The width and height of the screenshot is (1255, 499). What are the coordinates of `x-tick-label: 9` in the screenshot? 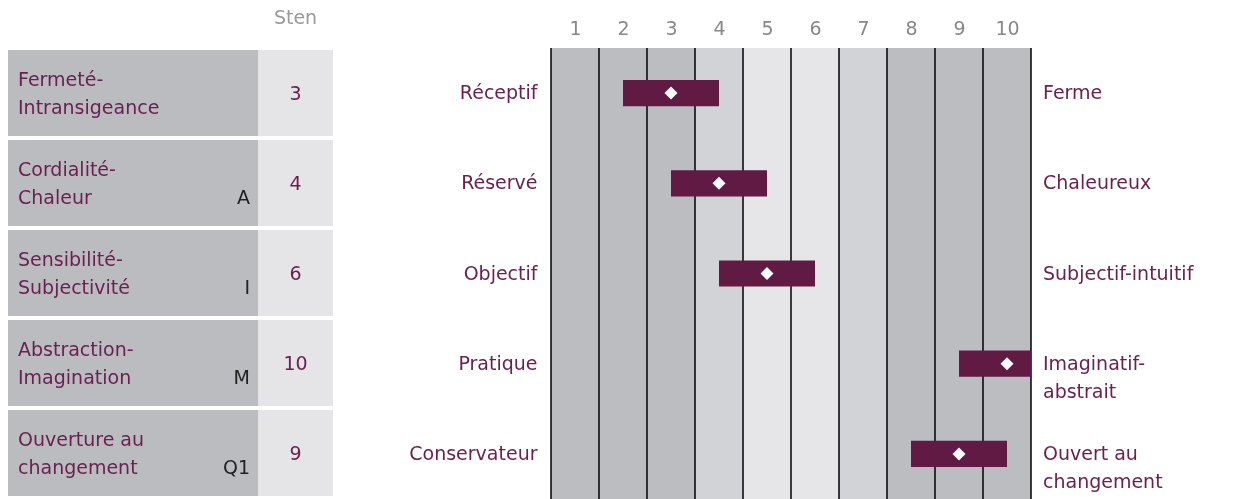 It's located at (959, 27).